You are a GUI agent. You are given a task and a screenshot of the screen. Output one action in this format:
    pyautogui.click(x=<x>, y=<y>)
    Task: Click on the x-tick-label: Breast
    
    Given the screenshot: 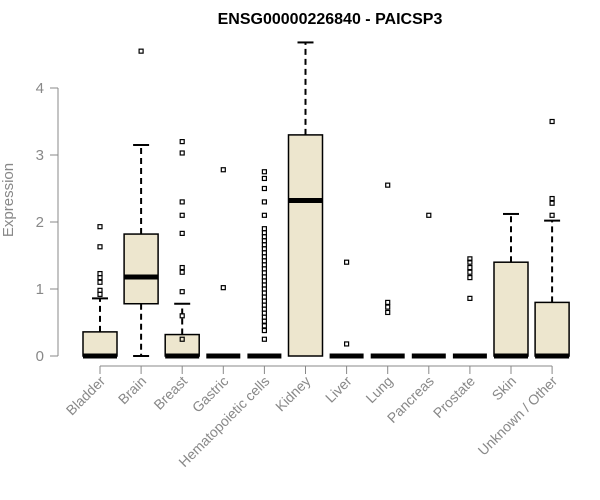 What is the action you would take?
    pyautogui.click(x=170, y=393)
    